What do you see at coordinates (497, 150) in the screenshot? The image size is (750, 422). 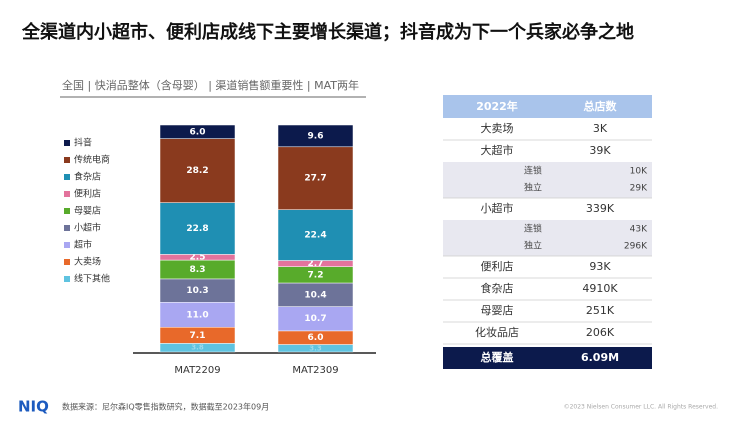 I see `row-label: 大超市` at bounding box center [497, 150].